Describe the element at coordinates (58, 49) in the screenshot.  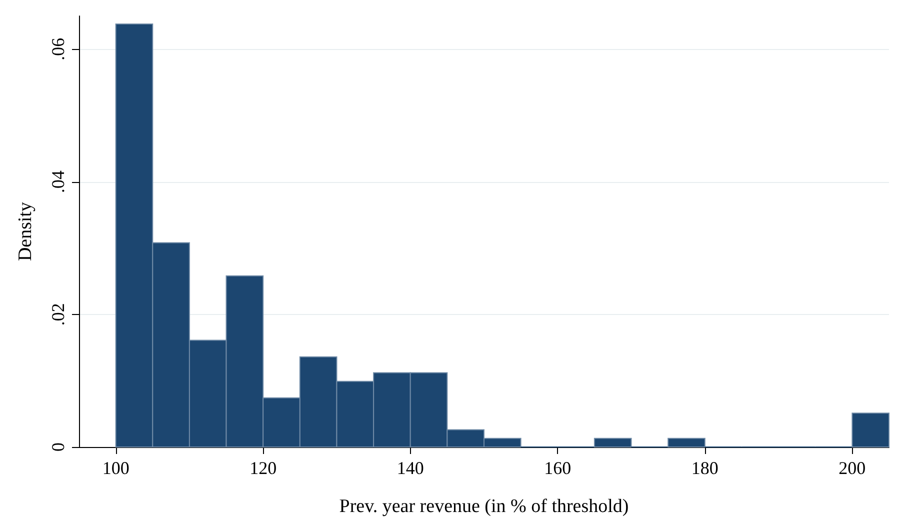
I see `y-tick-label: .06` at that location.